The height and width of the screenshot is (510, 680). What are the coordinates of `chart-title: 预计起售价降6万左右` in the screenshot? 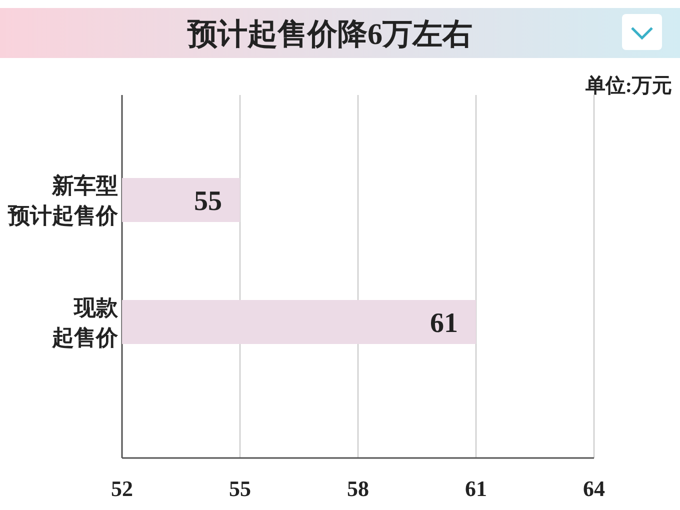 It's located at (329, 34).